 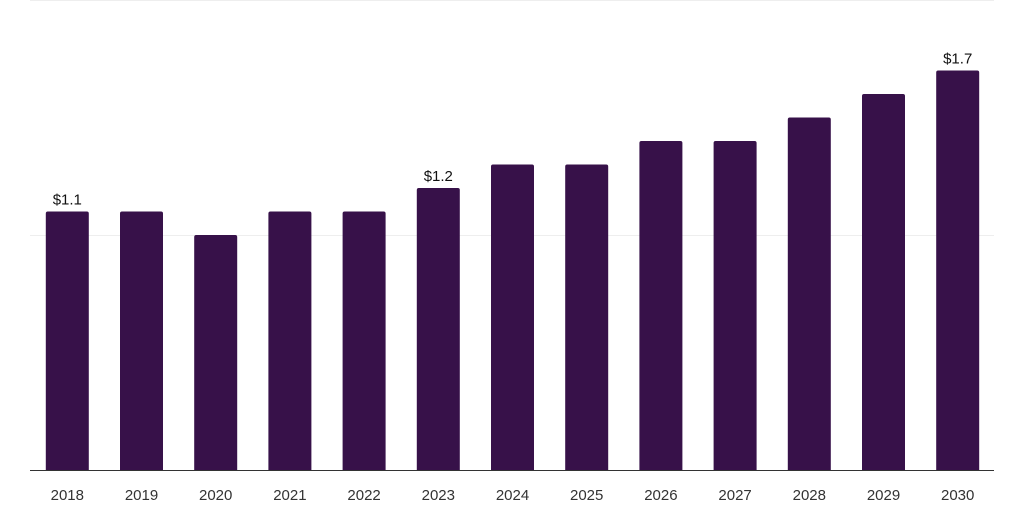 What do you see at coordinates (957, 59) in the screenshot?
I see `data-label-2030: $1.7` at bounding box center [957, 59].